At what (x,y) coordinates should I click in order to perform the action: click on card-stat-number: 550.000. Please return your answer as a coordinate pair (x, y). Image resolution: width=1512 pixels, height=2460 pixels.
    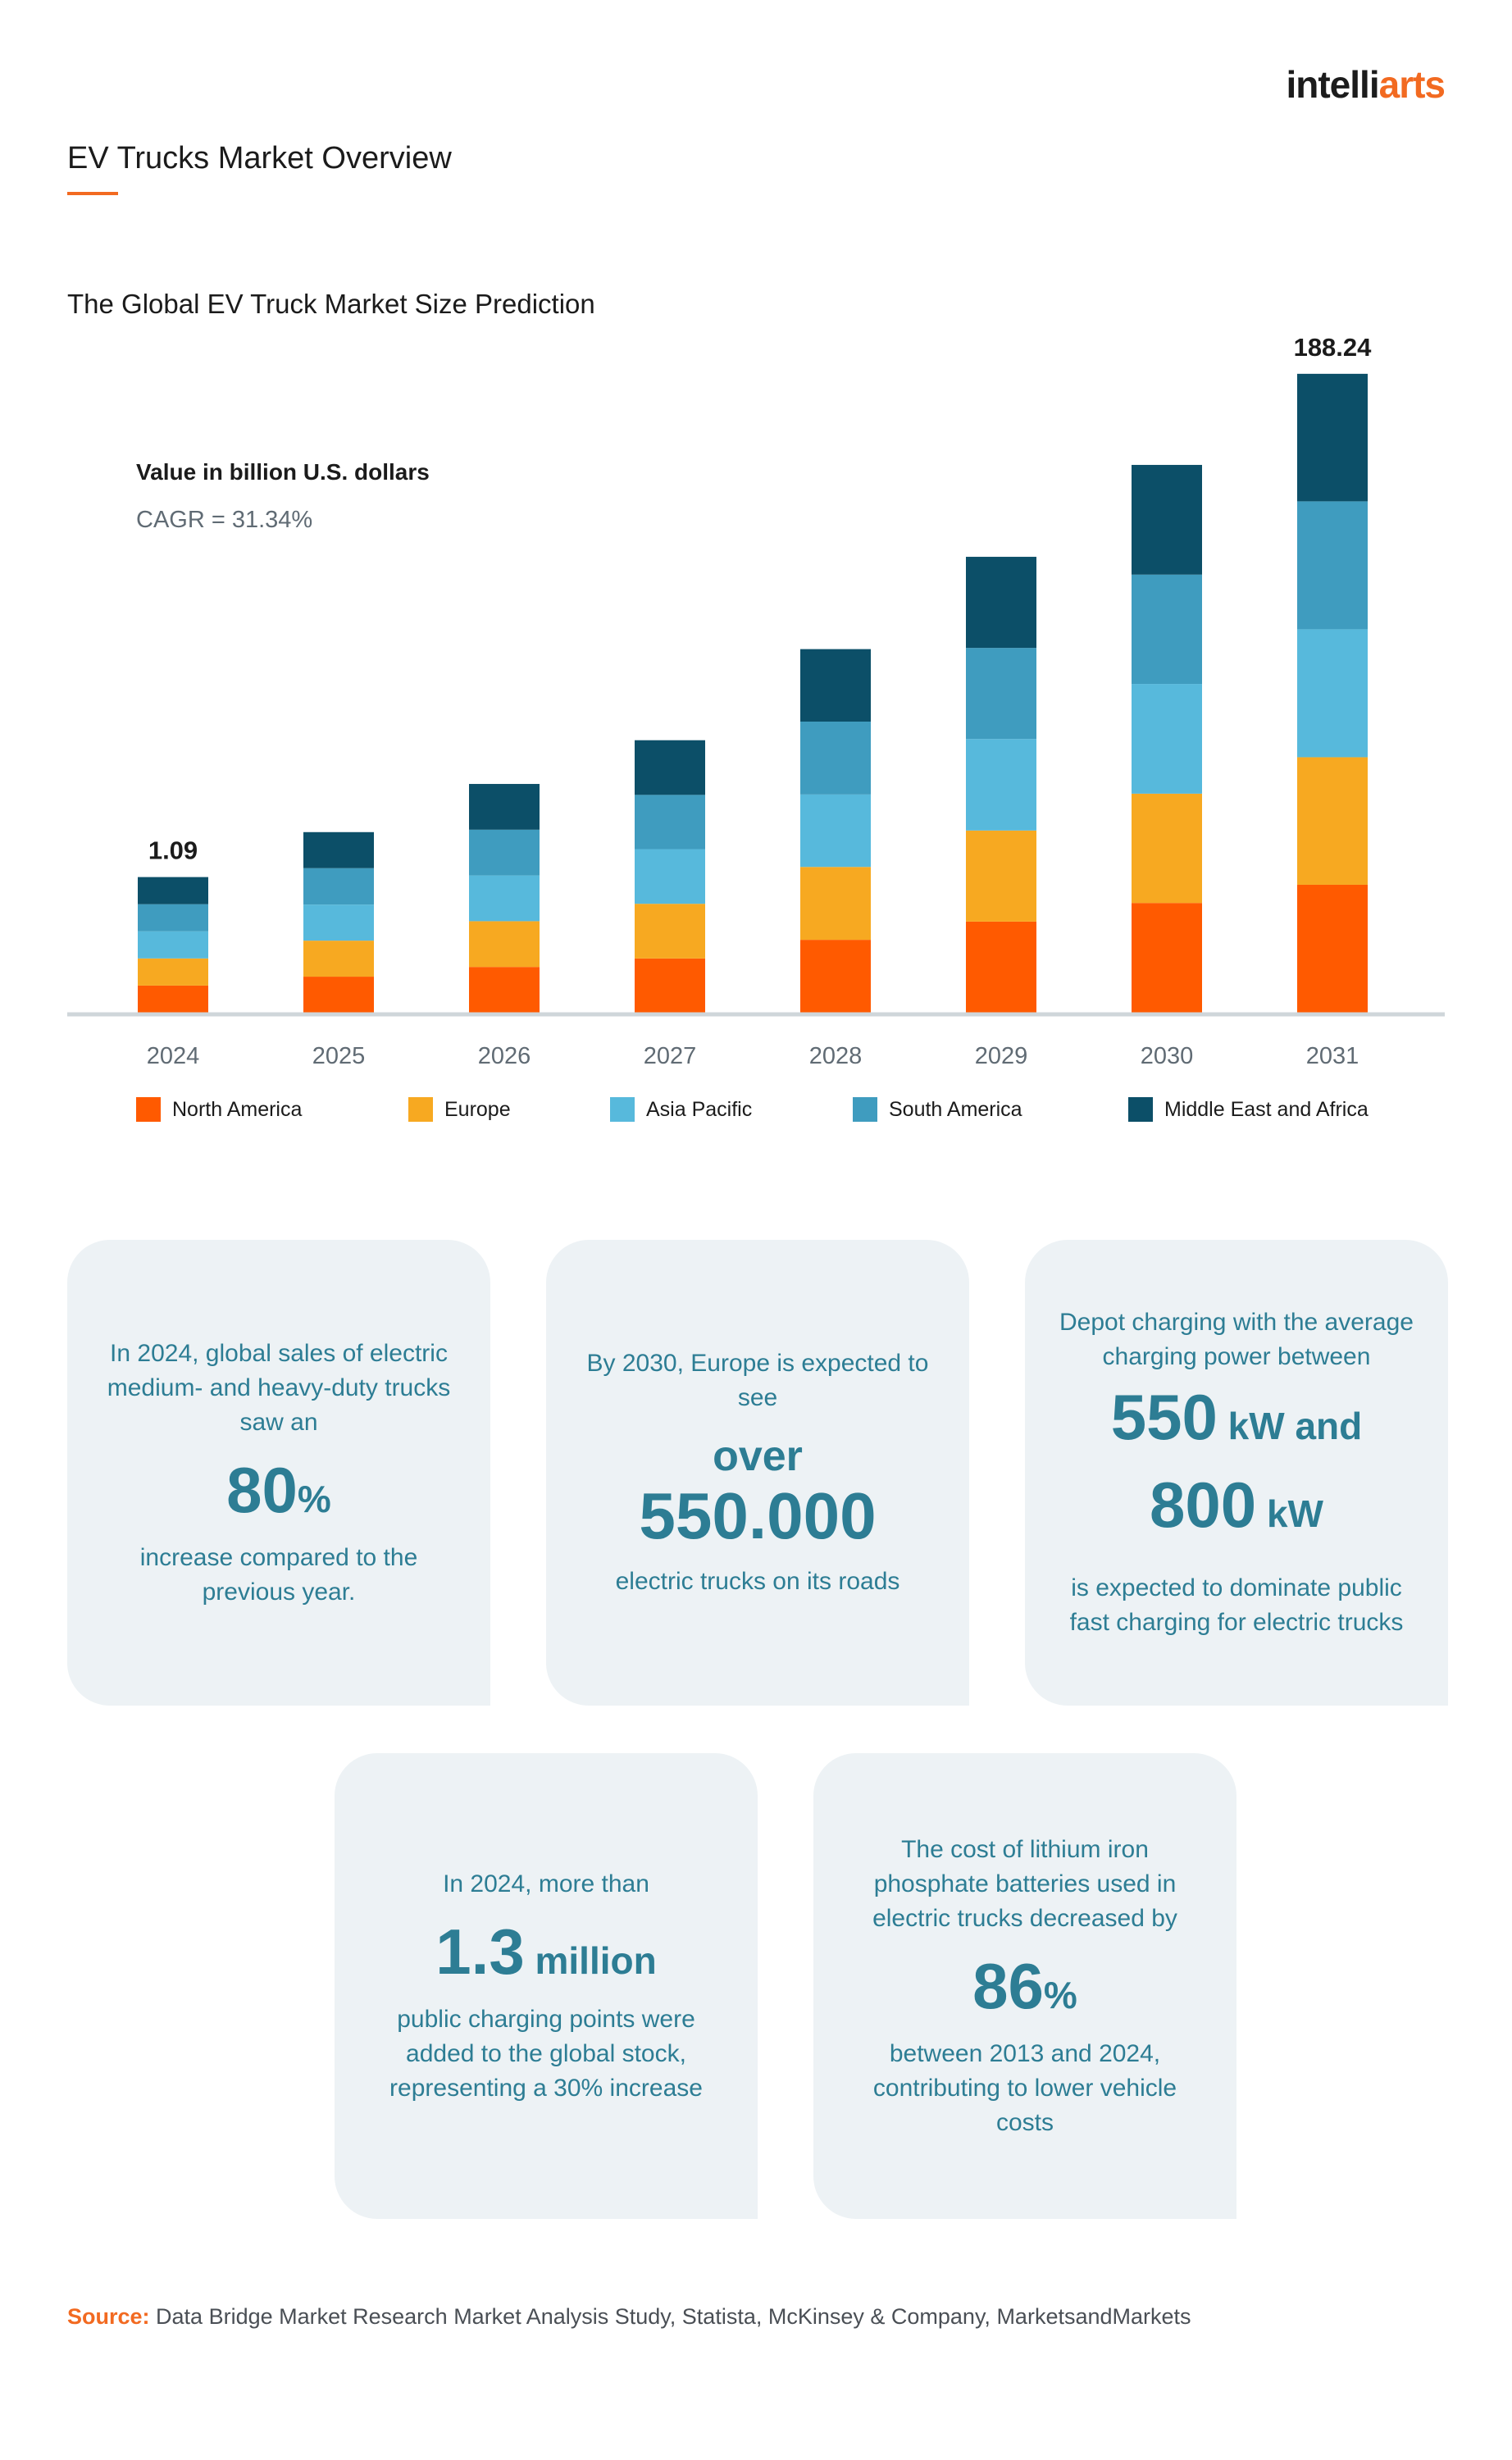
    Looking at the image, I should click on (758, 1515).